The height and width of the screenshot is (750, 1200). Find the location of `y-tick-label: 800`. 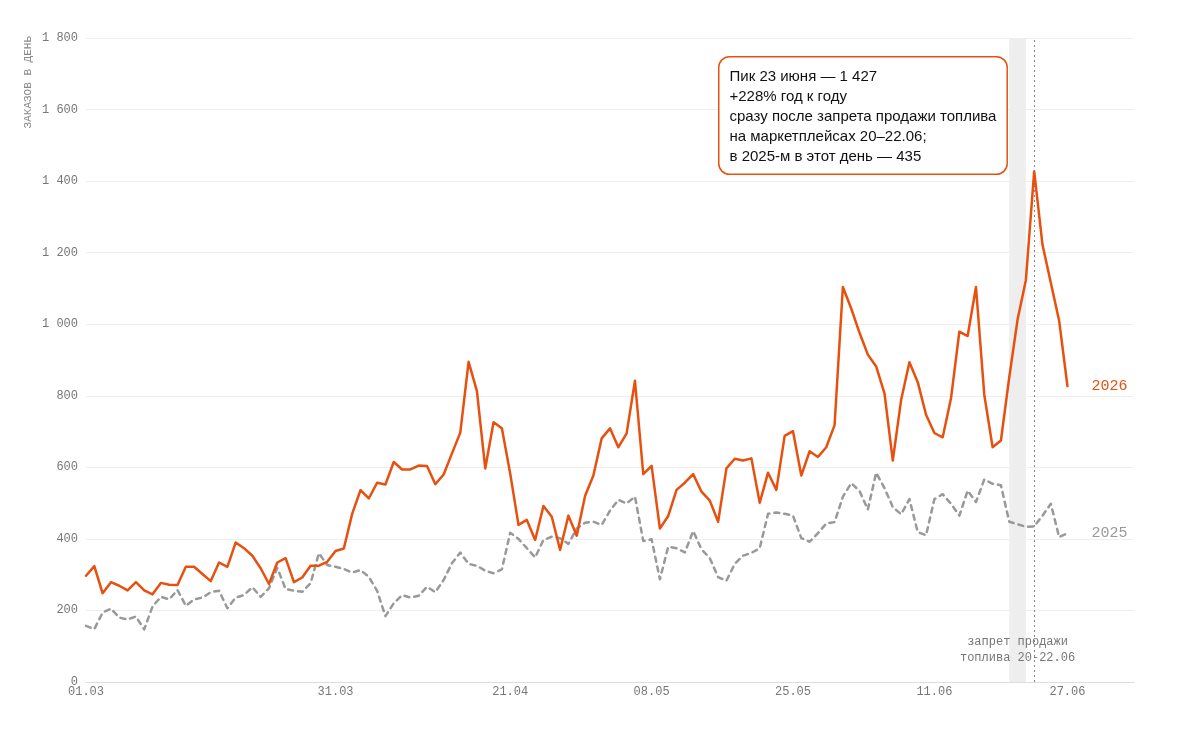

y-tick-label: 800 is located at coordinates (67, 395).